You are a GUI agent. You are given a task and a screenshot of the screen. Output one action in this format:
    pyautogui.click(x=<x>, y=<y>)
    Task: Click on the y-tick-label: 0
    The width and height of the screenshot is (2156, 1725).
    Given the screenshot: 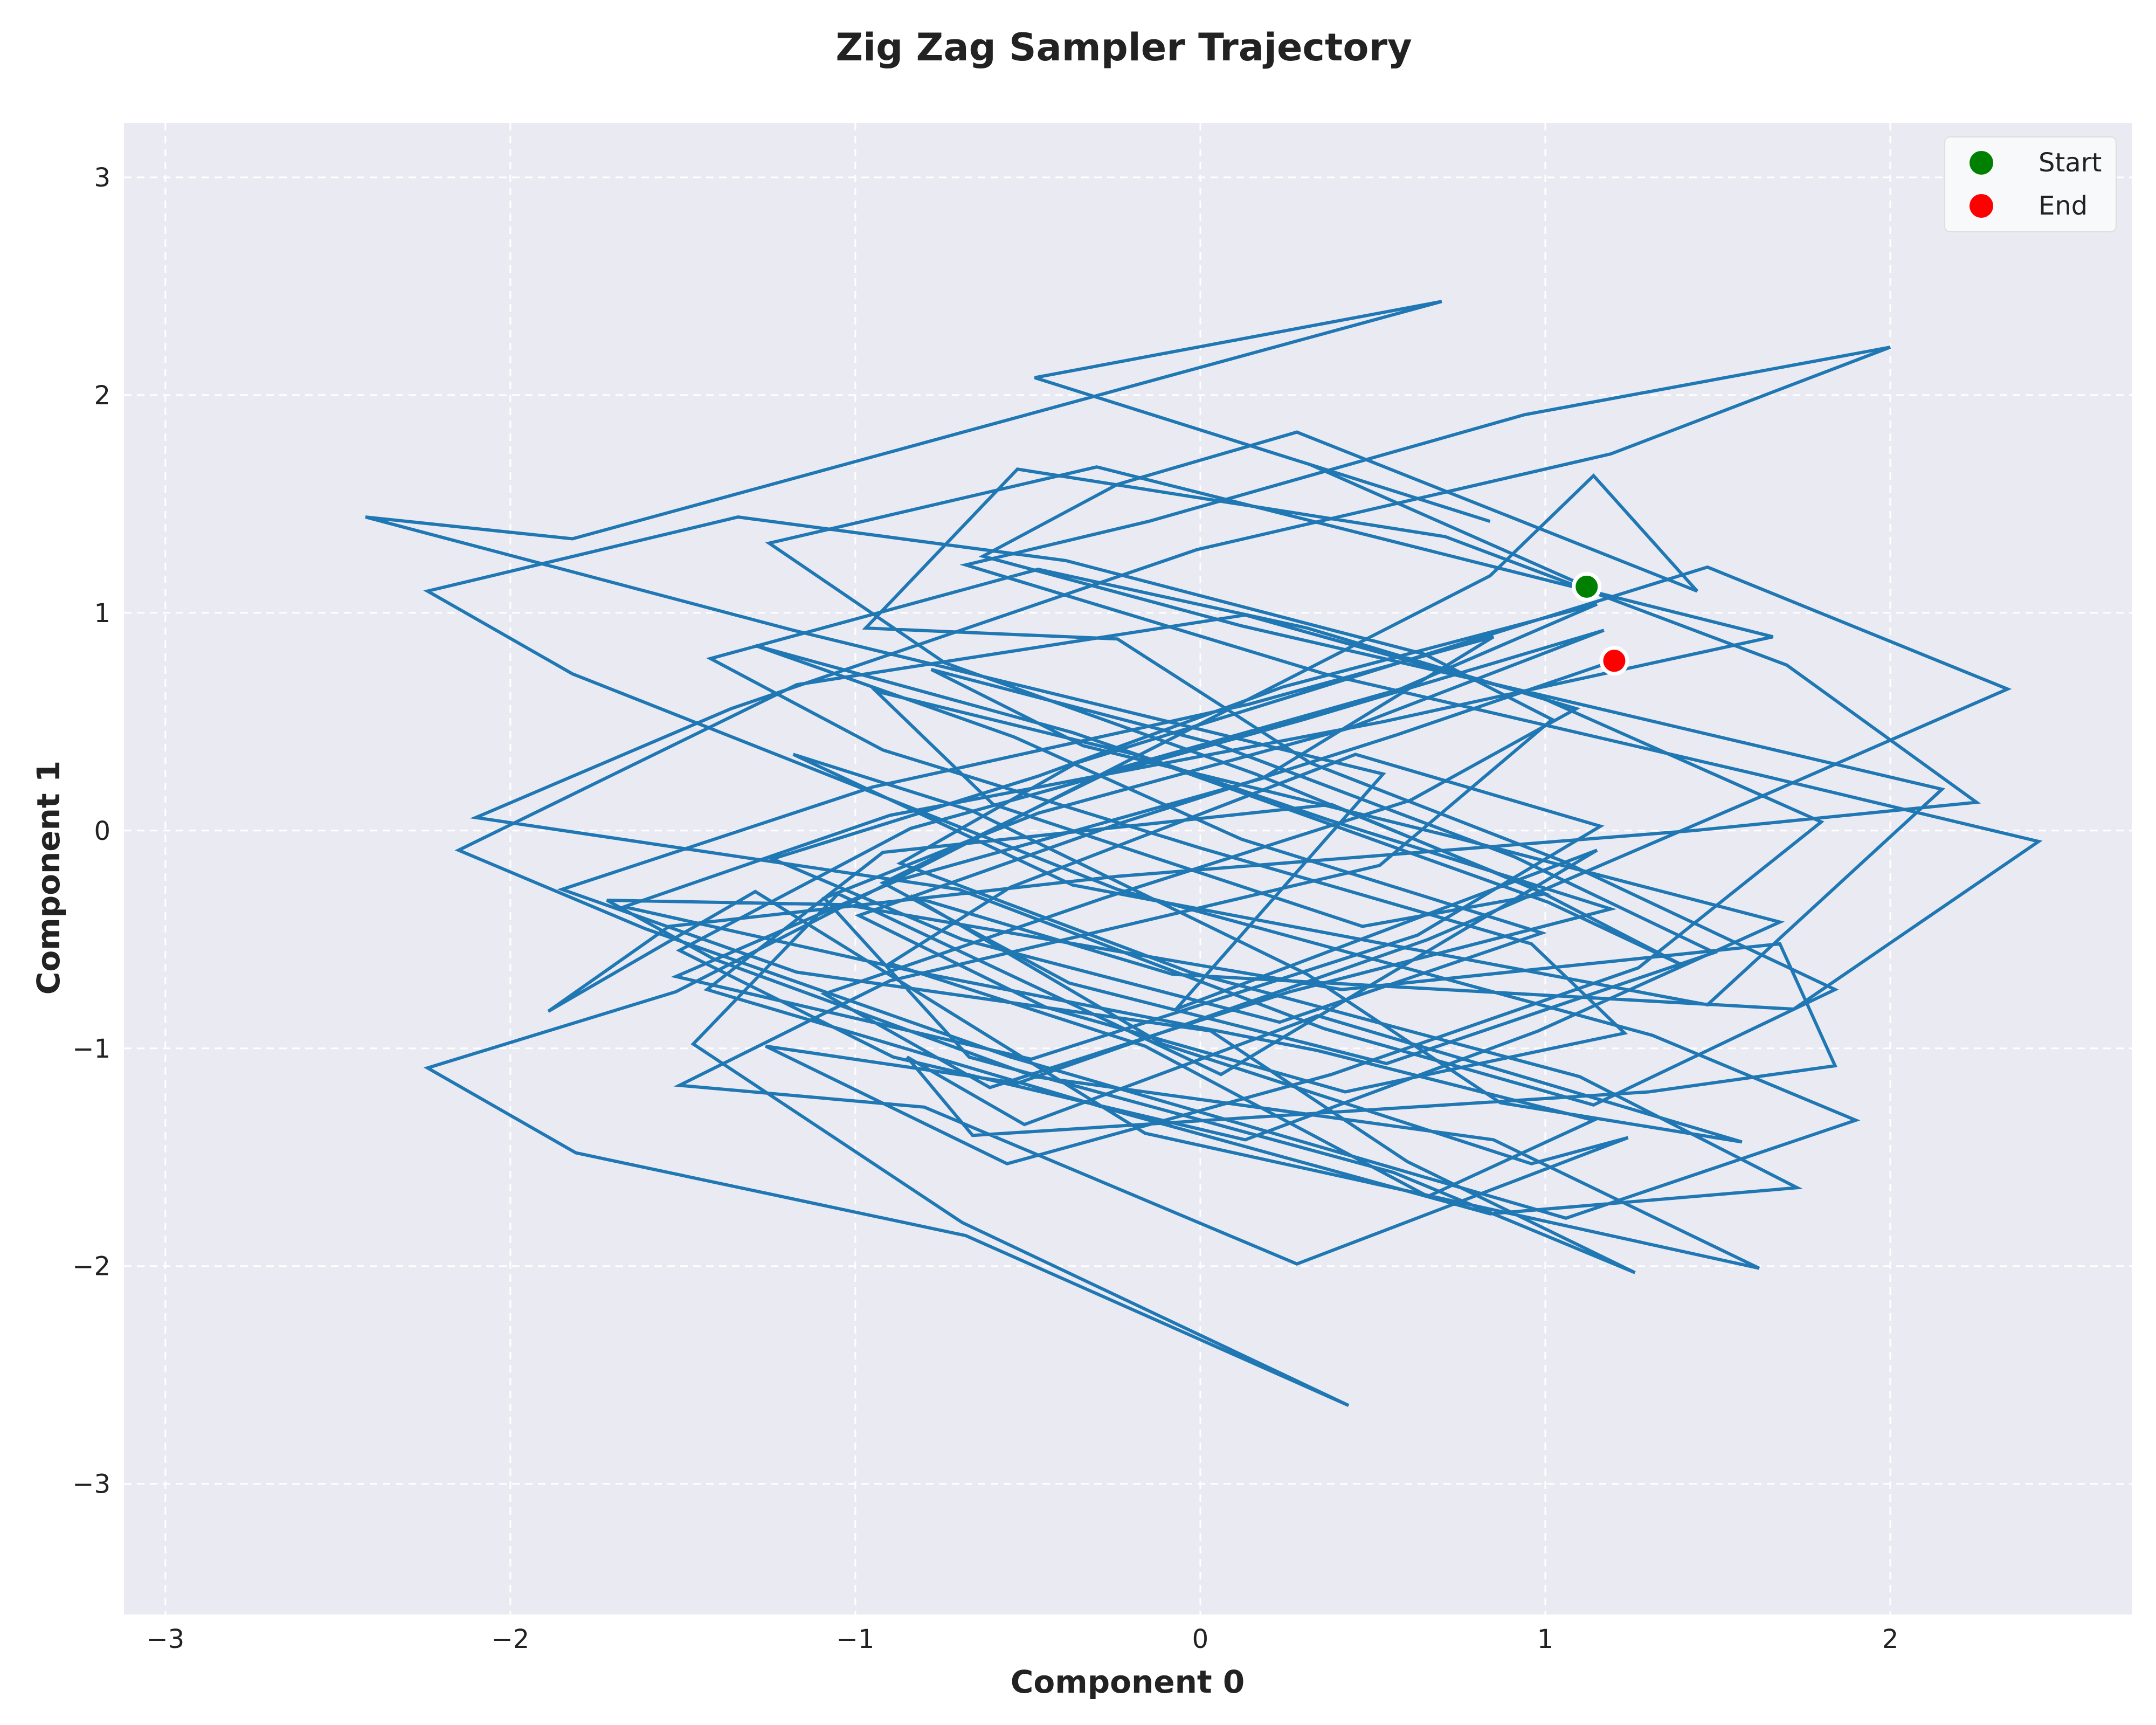 What is the action you would take?
    pyautogui.click(x=102, y=831)
    